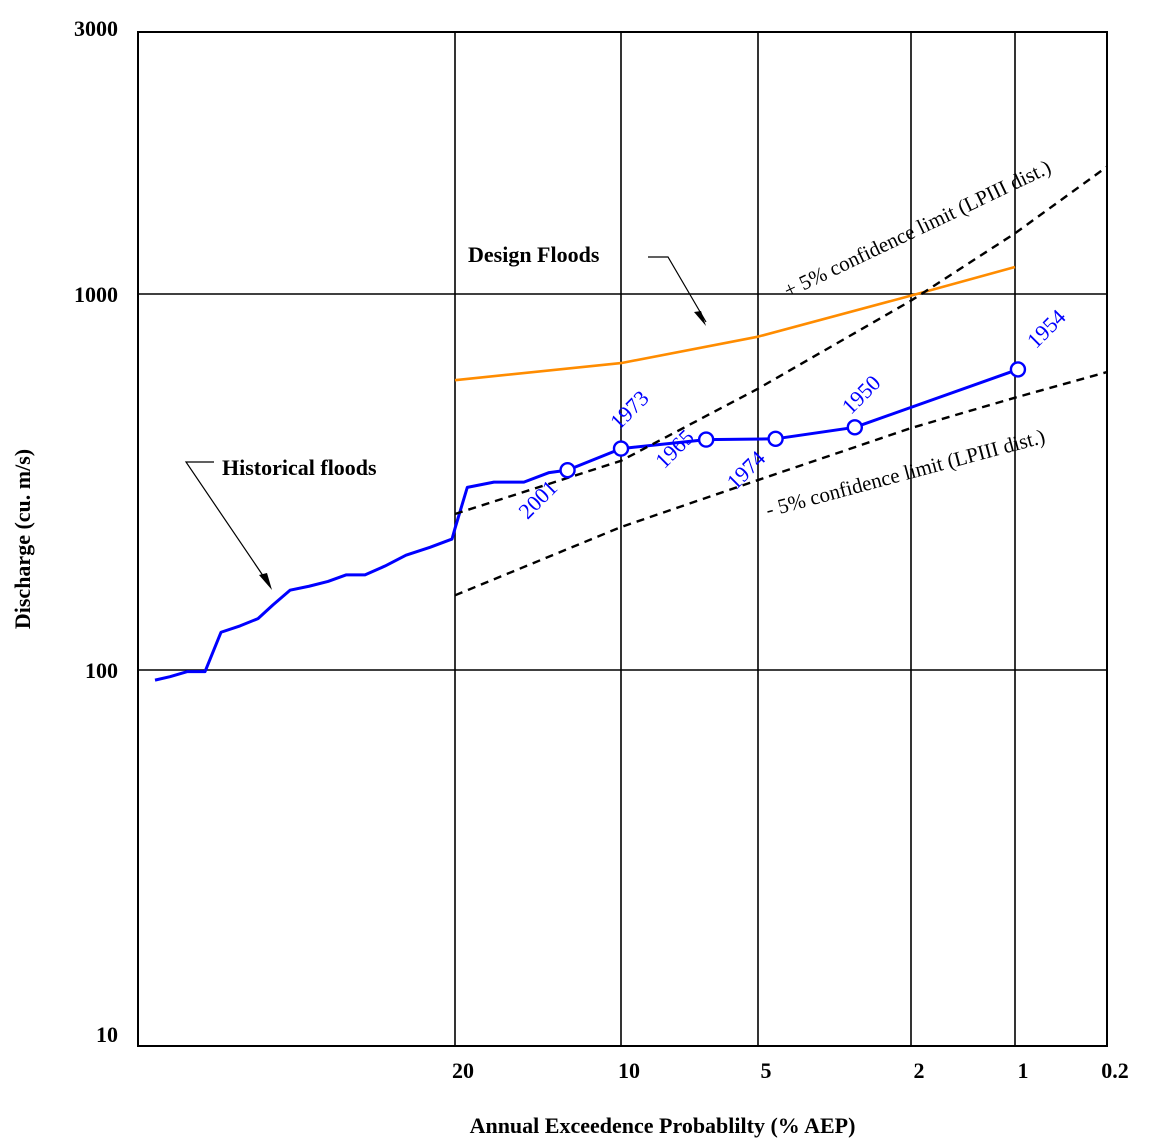 Image resolution: width=1149 pixels, height=1142 pixels. Describe the element at coordinates (22, 539) in the screenshot. I see `y-axis-title: Discharge (cu. m/s)` at that location.